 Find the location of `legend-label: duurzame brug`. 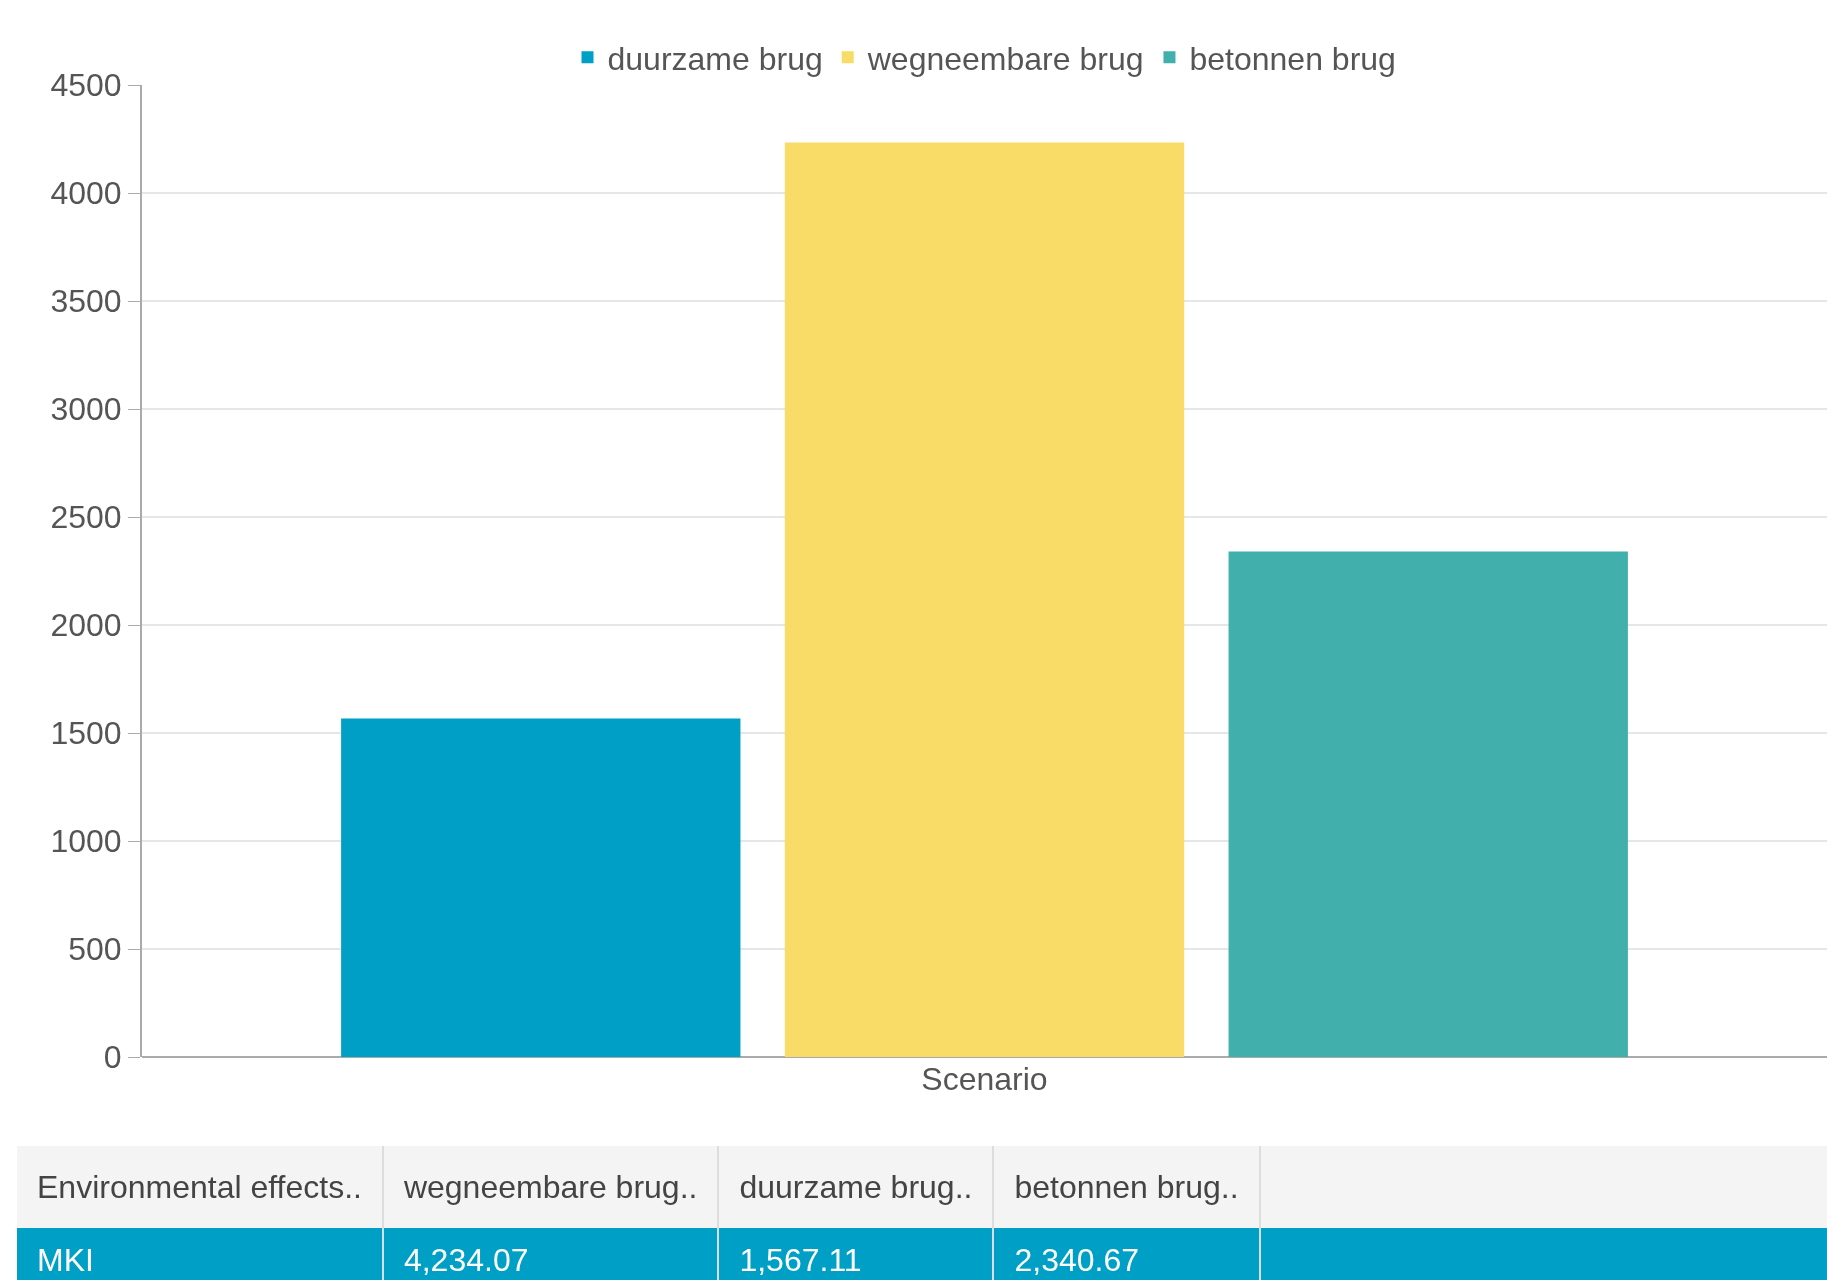

legend-label: duurzame brug is located at coordinates (715, 58).